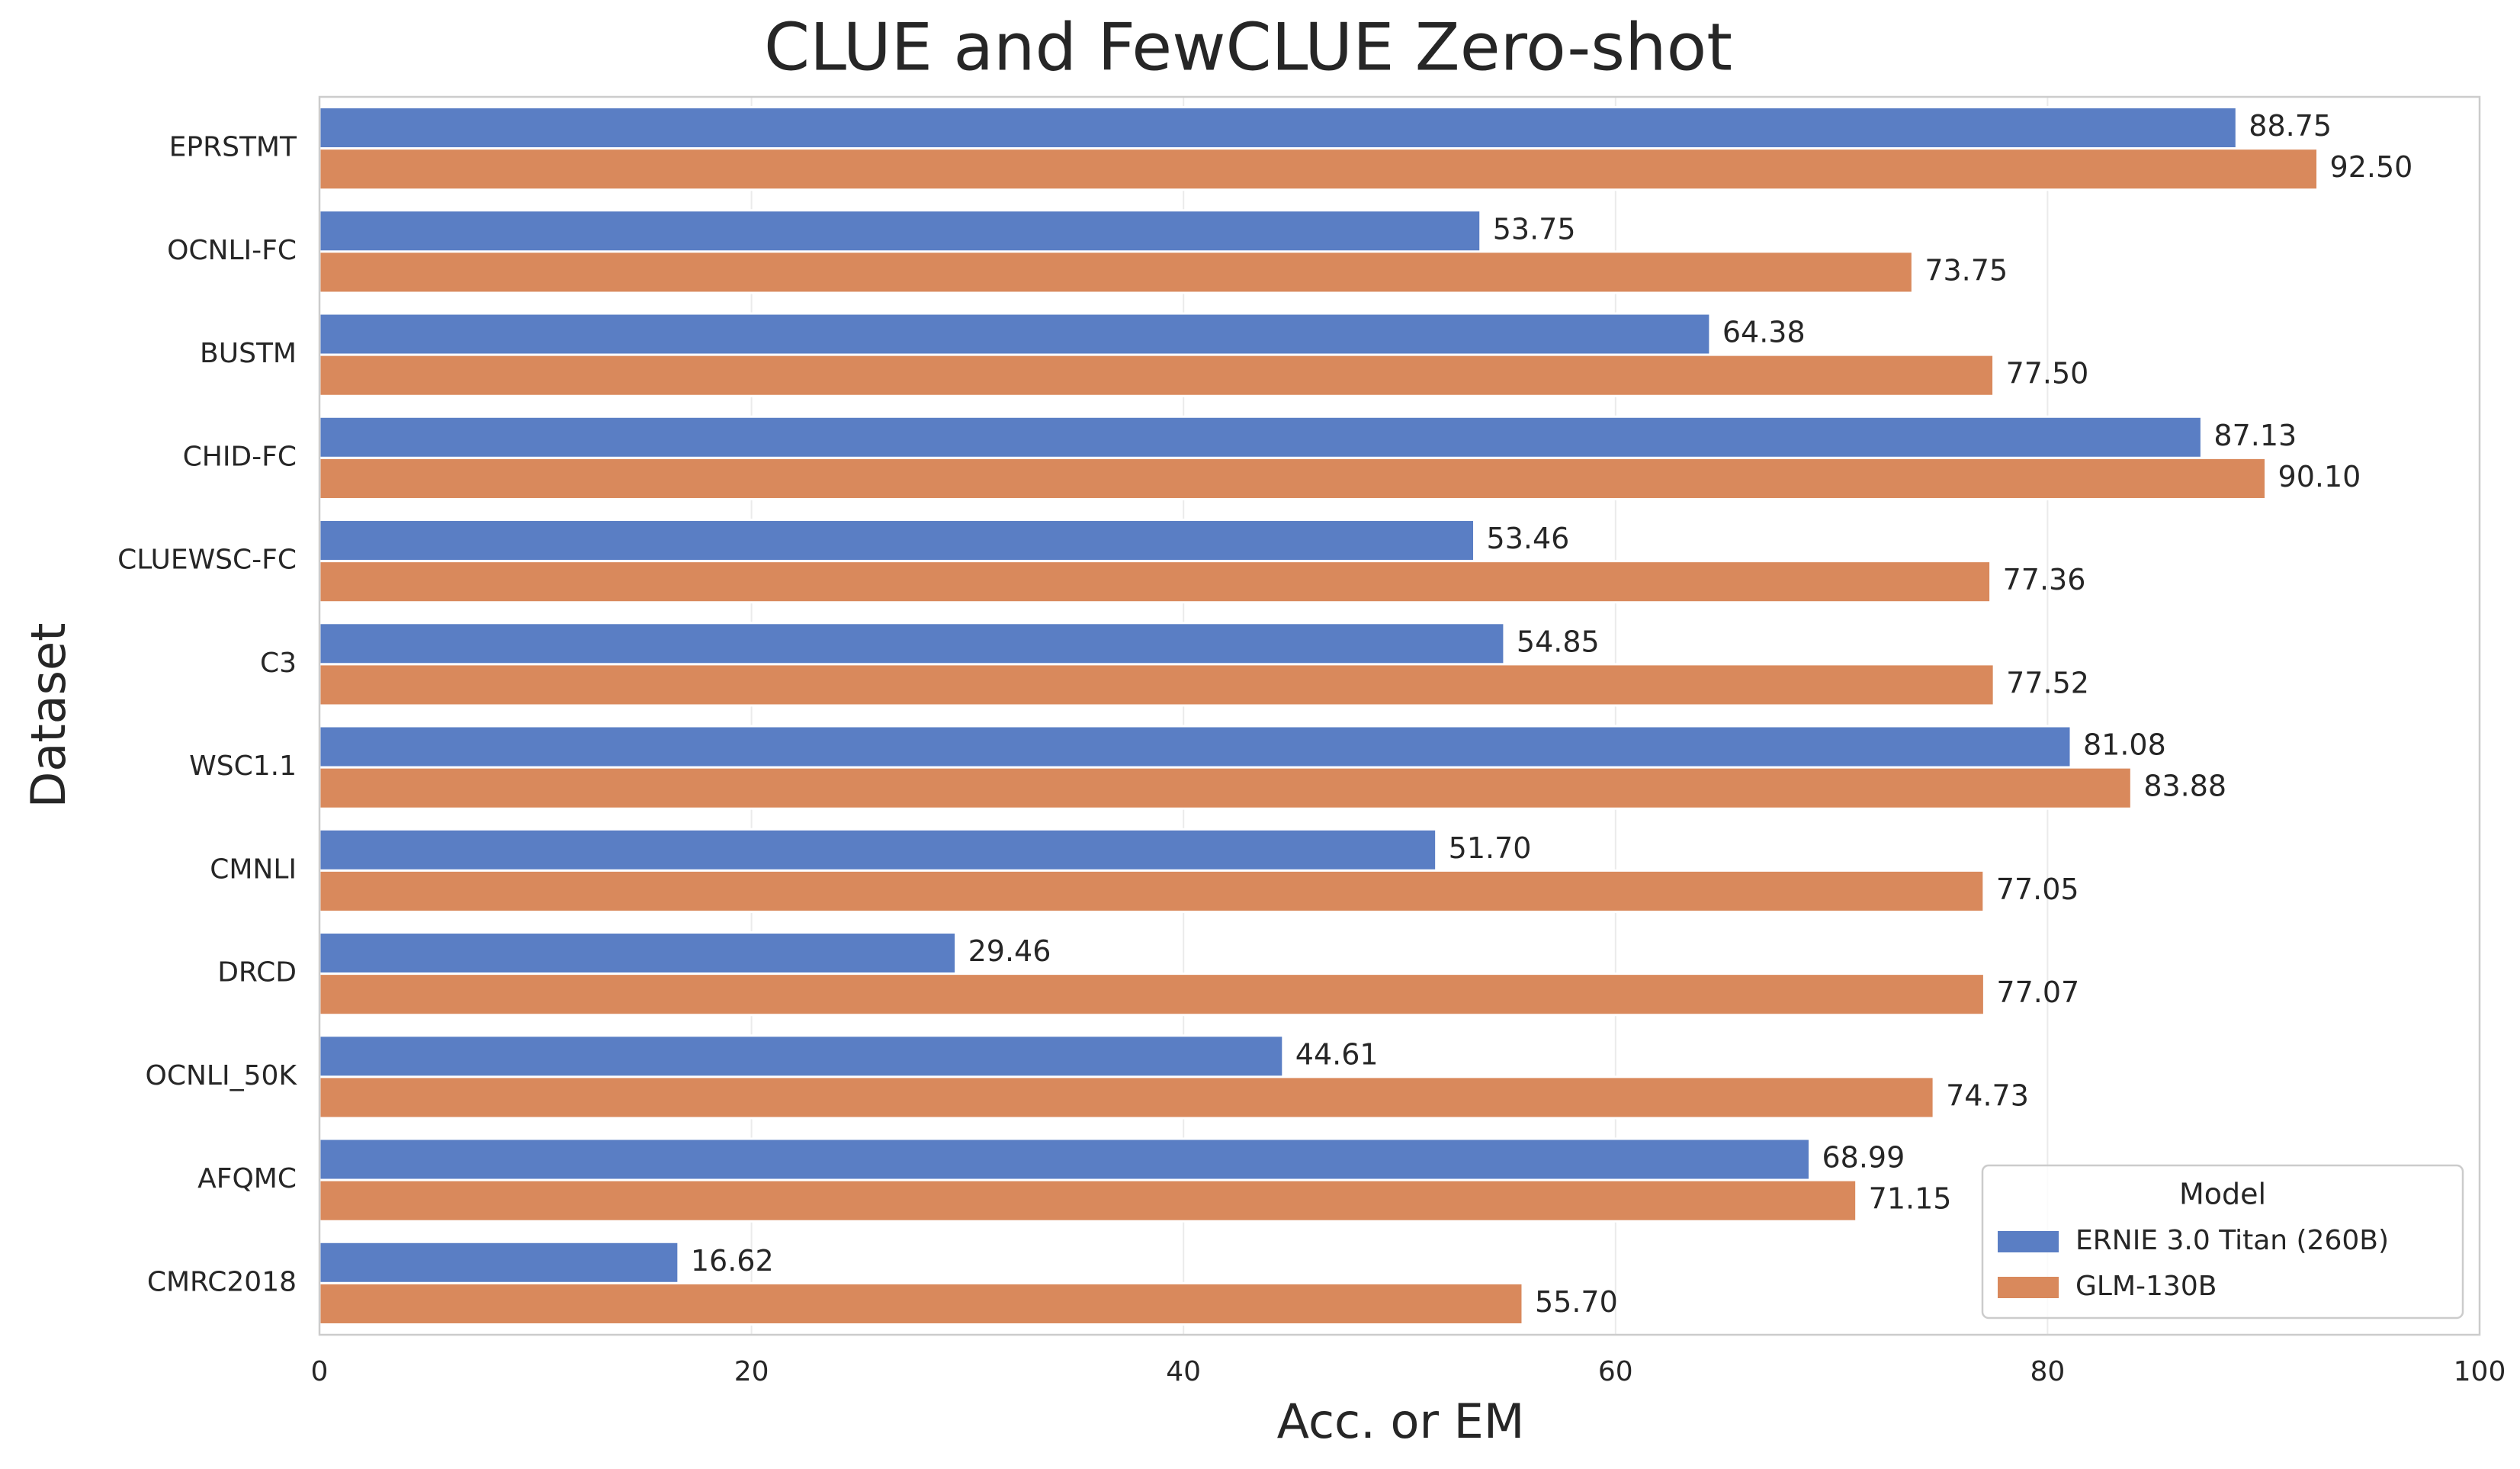 The width and height of the screenshot is (2520, 1469). What do you see at coordinates (1337, 1054) in the screenshot?
I see `data-label: 44.61` at bounding box center [1337, 1054].